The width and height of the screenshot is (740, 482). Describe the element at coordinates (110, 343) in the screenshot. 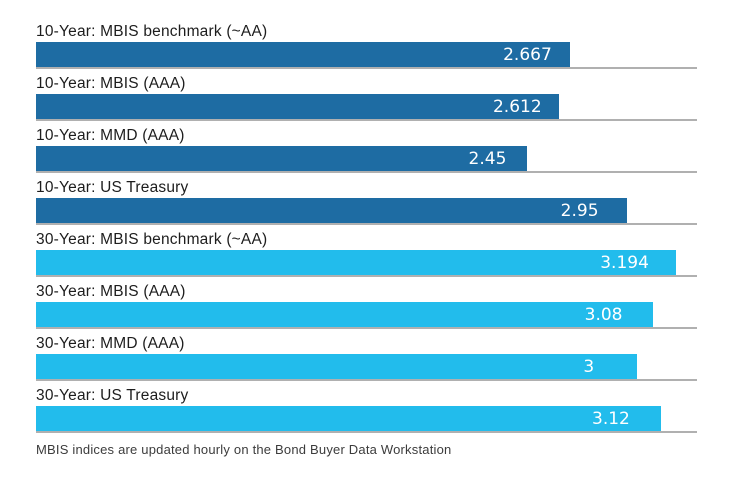

I see `category-label: 30-Year: MMD (AAA)` at that location.